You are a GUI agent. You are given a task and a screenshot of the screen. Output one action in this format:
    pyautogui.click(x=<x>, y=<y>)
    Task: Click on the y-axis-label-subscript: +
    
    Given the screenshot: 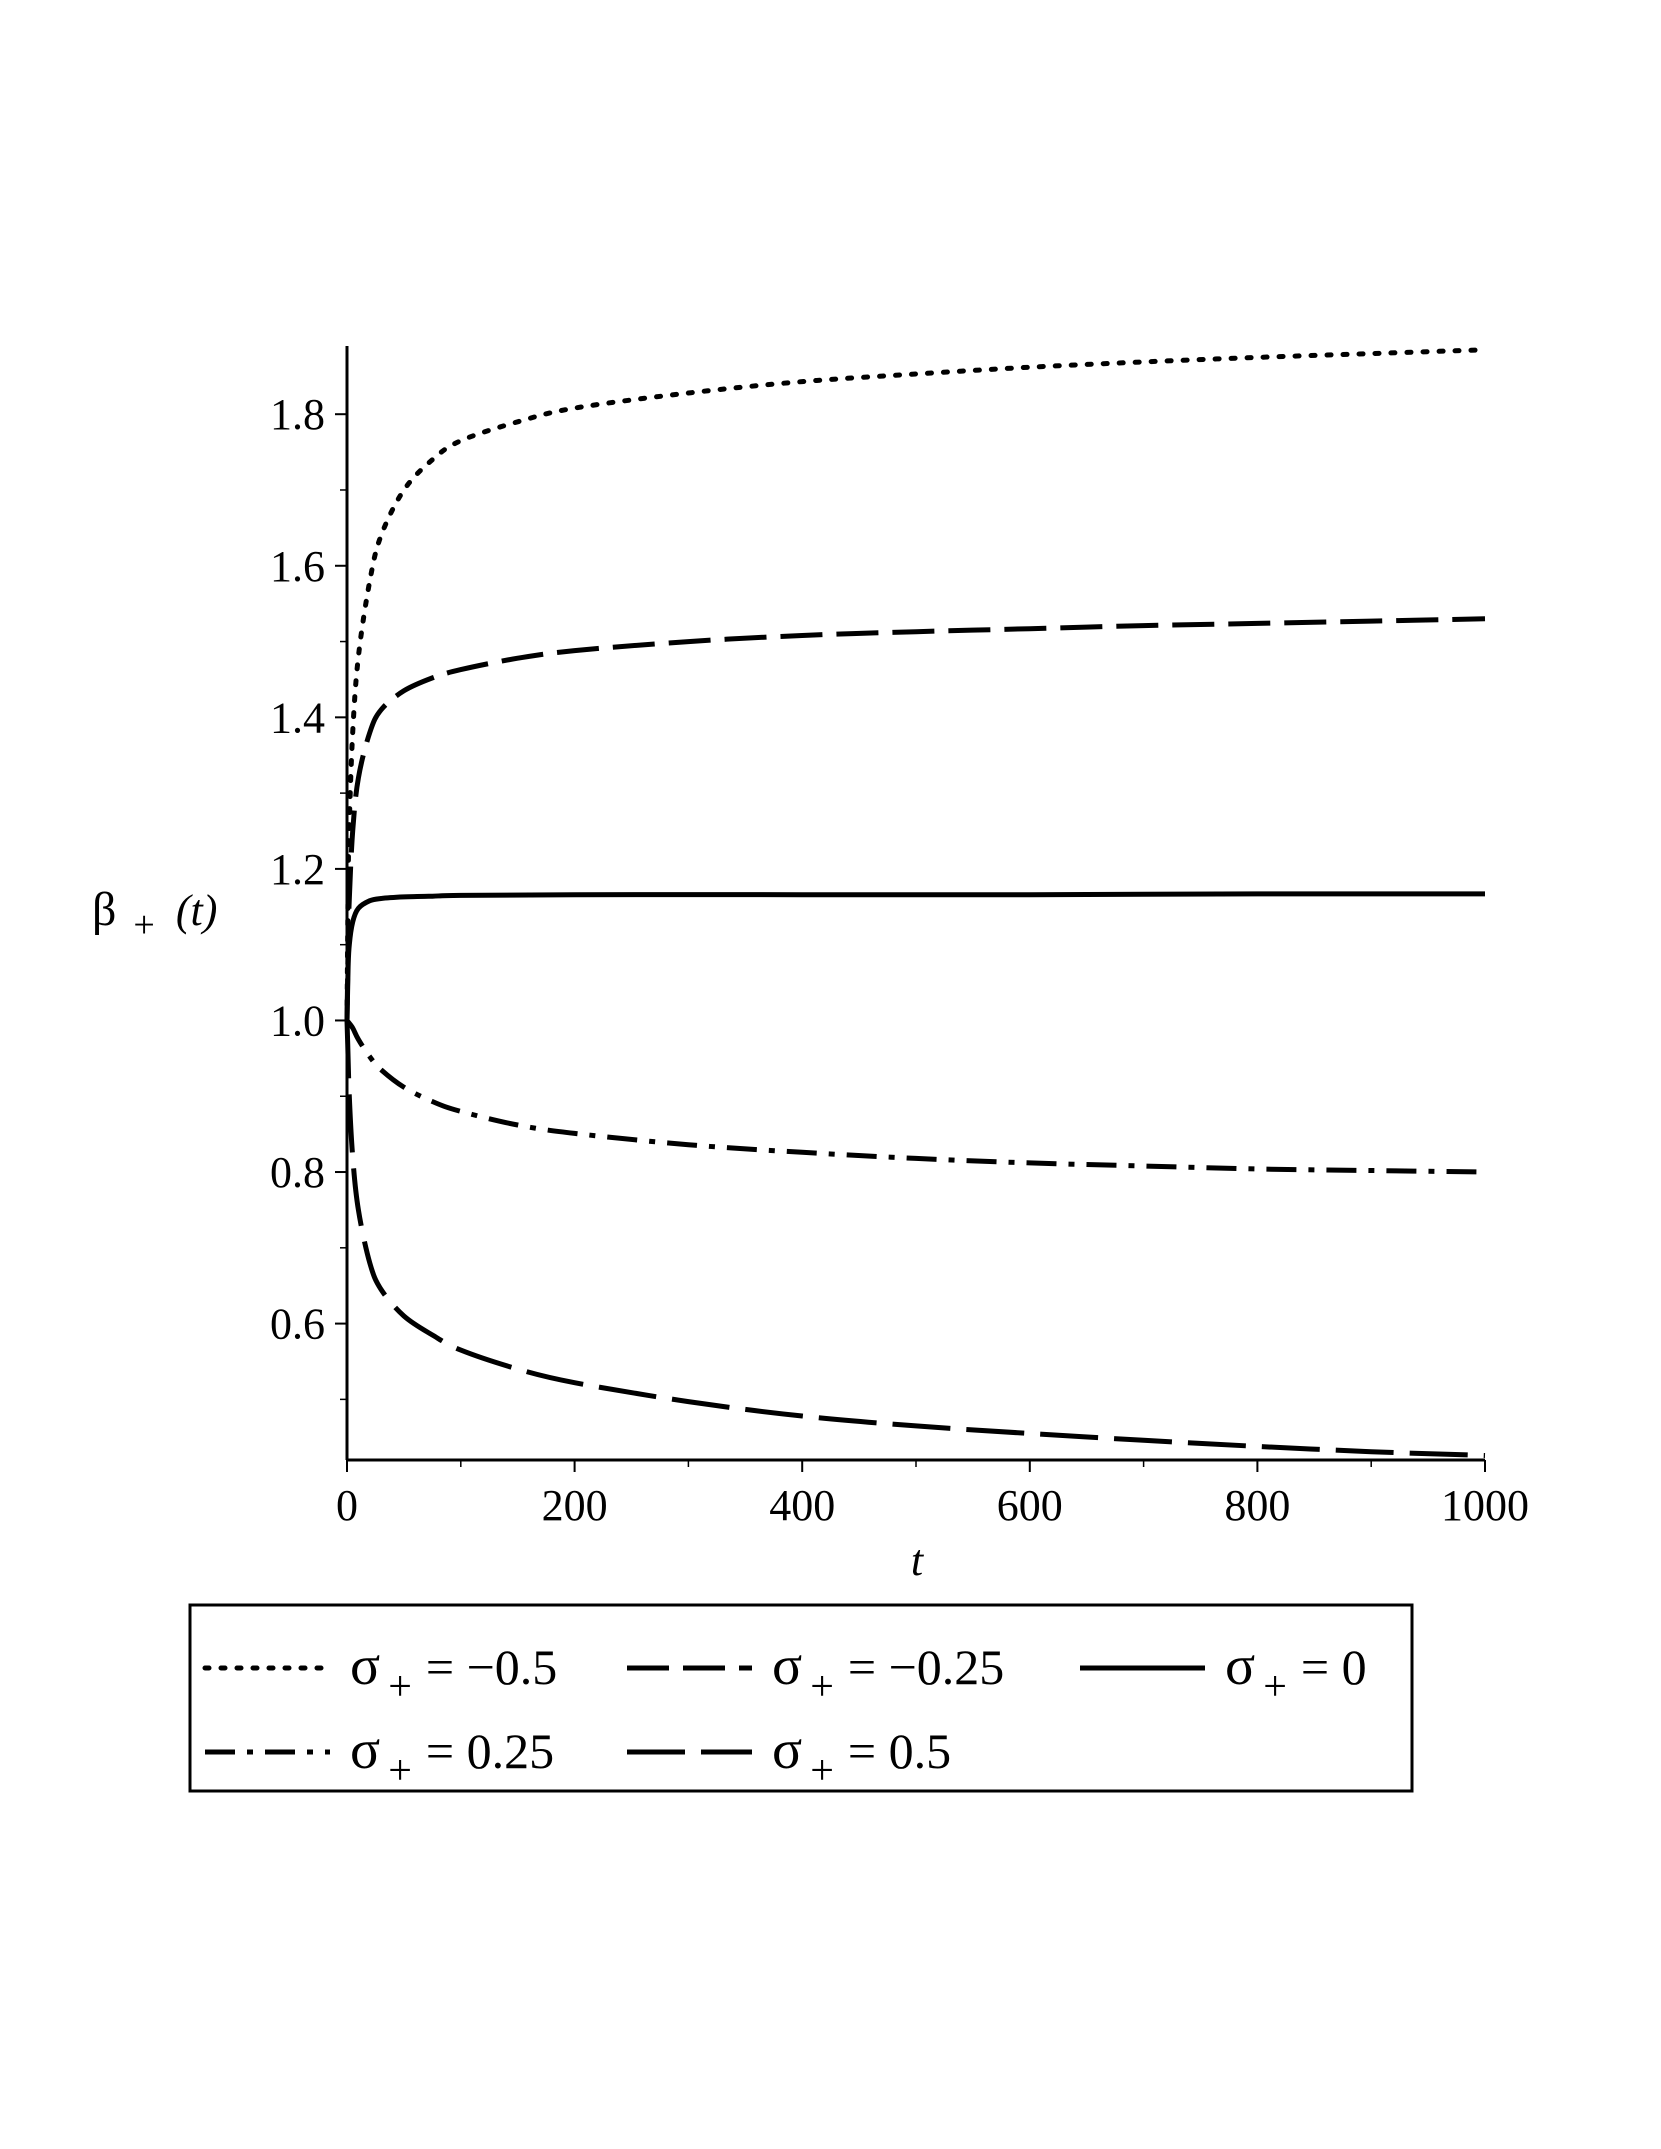 What is the action you would take?
    pyautogui.click(x=143, y=925)
    